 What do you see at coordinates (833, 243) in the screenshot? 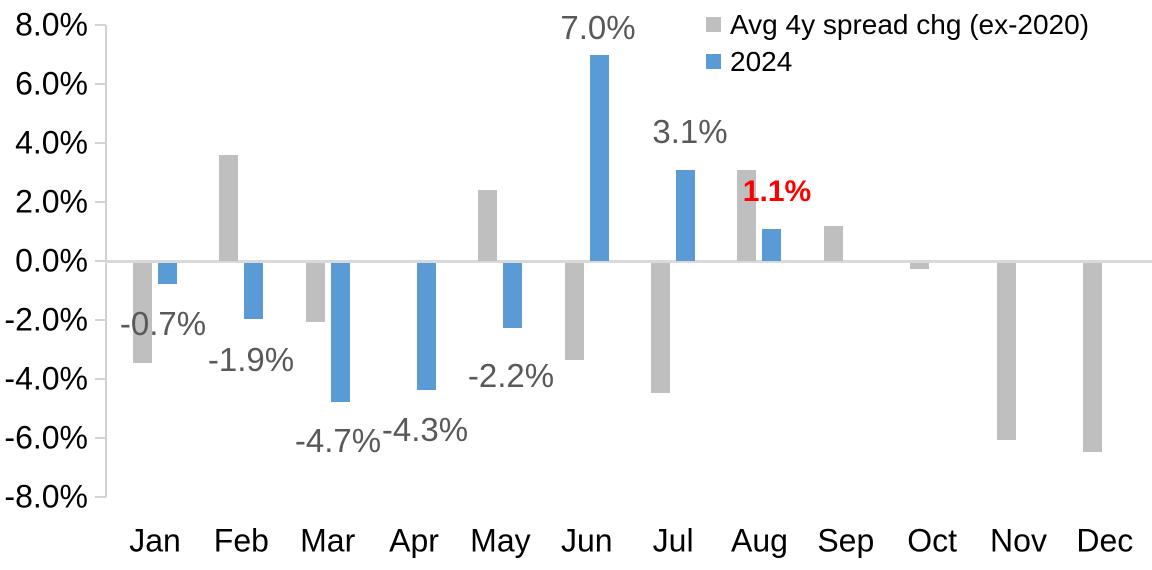
I see `bar-avg-sep` at bounding box center [833, 243].